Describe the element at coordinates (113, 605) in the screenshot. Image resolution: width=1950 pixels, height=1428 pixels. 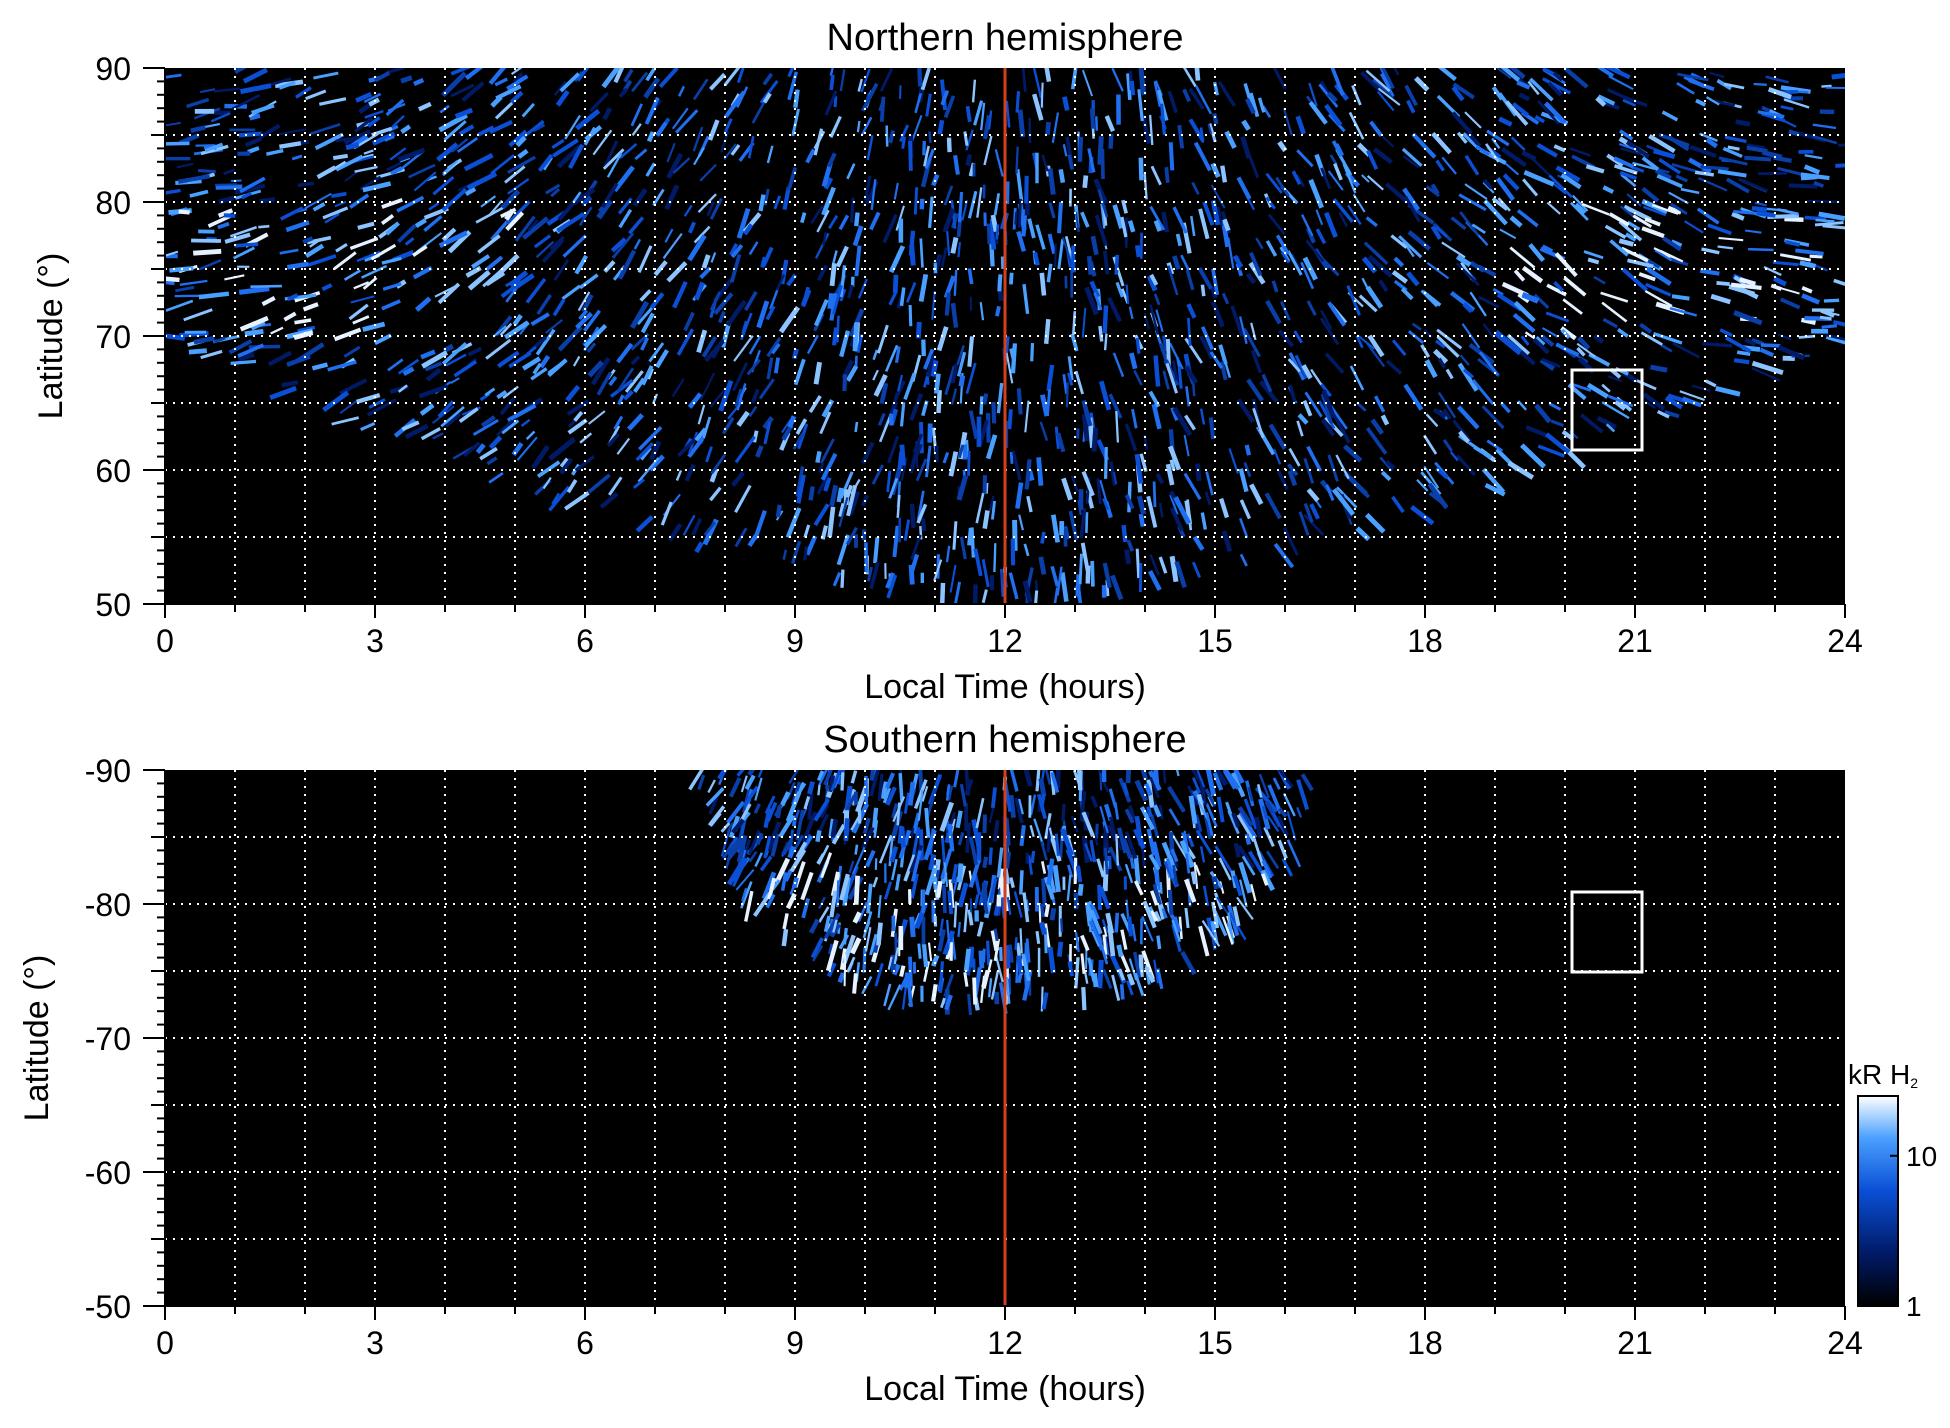
I see `y-tick-label: 50` at that location.